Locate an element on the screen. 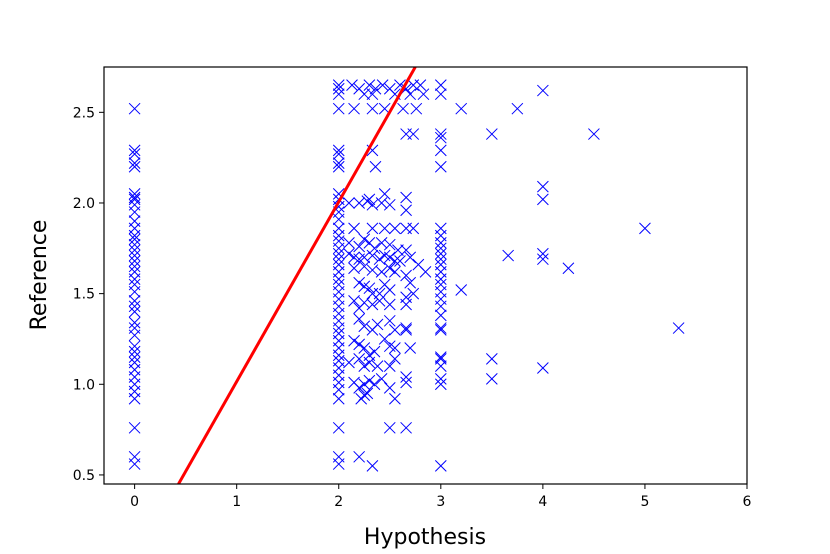 Image resolution: width=830 pixels, height=554 pixels. x-axis-label: Hypothesis is located at coordinates (425, 537).